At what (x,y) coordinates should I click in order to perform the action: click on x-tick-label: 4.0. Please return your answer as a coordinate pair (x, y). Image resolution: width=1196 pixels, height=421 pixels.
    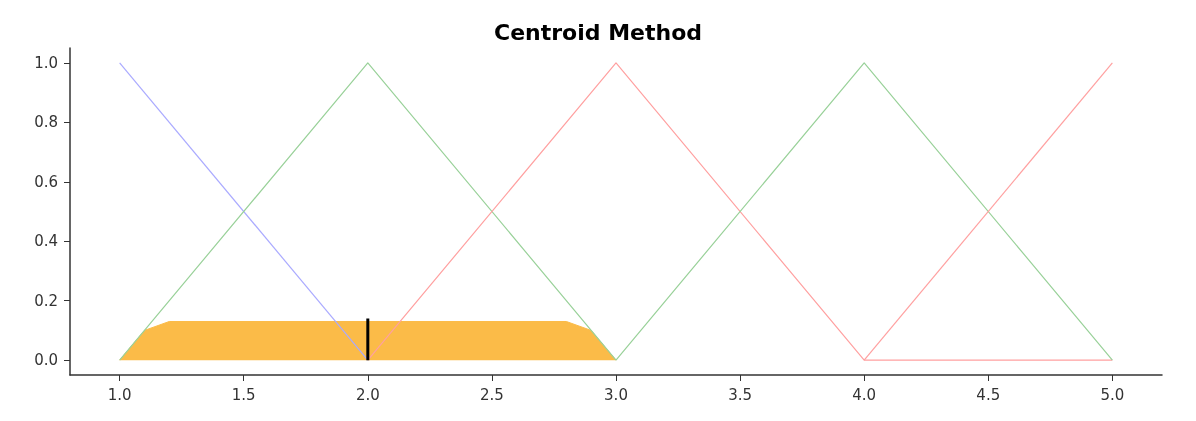
    Looking at the image, I should click on (864, 394).